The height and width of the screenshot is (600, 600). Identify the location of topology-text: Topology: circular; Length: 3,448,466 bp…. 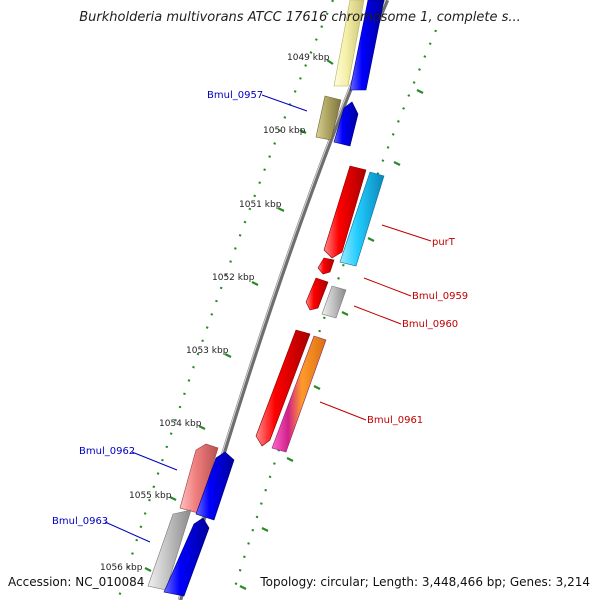
(423, 582).